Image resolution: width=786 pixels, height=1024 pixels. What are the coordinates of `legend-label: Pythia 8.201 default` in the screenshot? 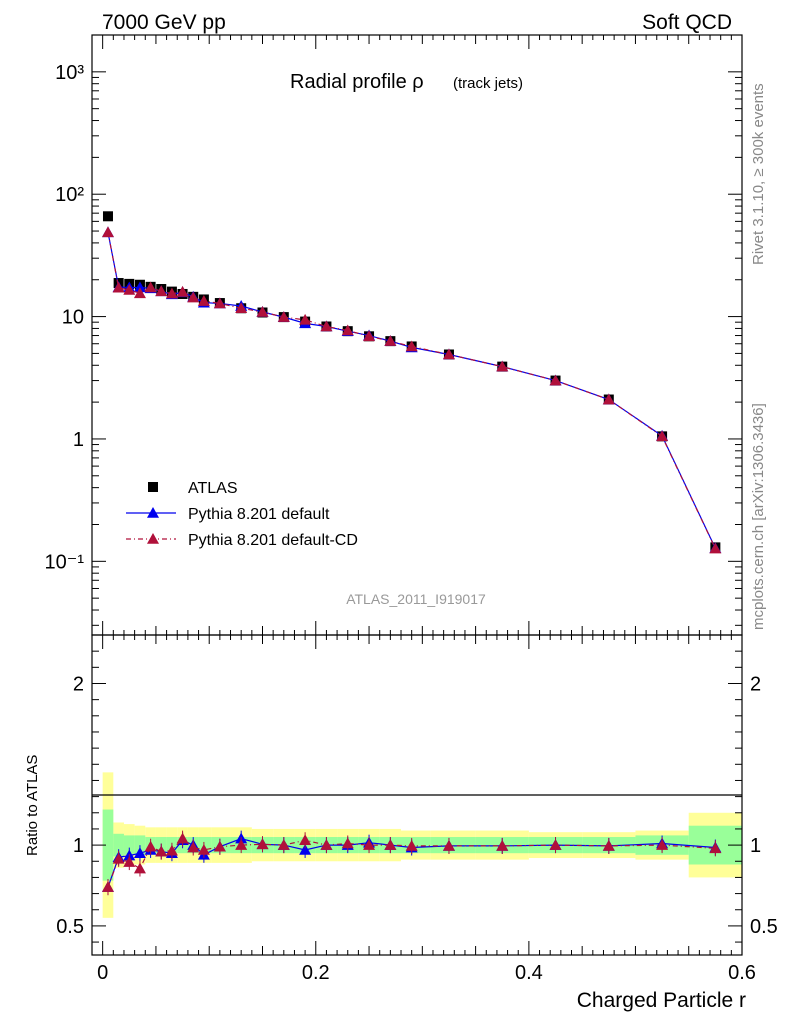 It's located at (259, 514).